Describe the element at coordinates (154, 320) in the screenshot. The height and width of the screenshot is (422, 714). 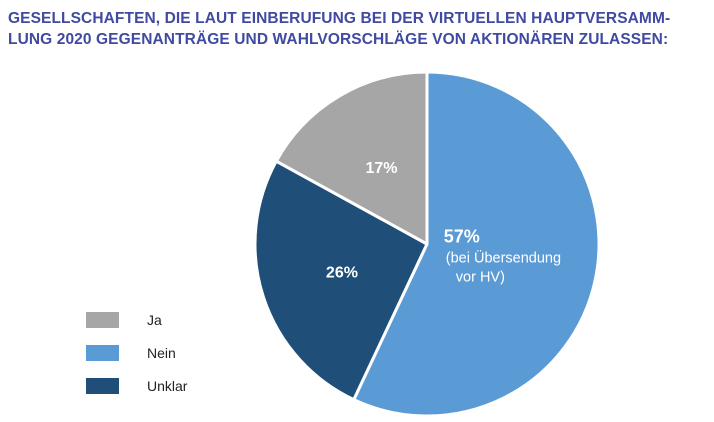
I see `legend-label-ja: Ja` at that location.